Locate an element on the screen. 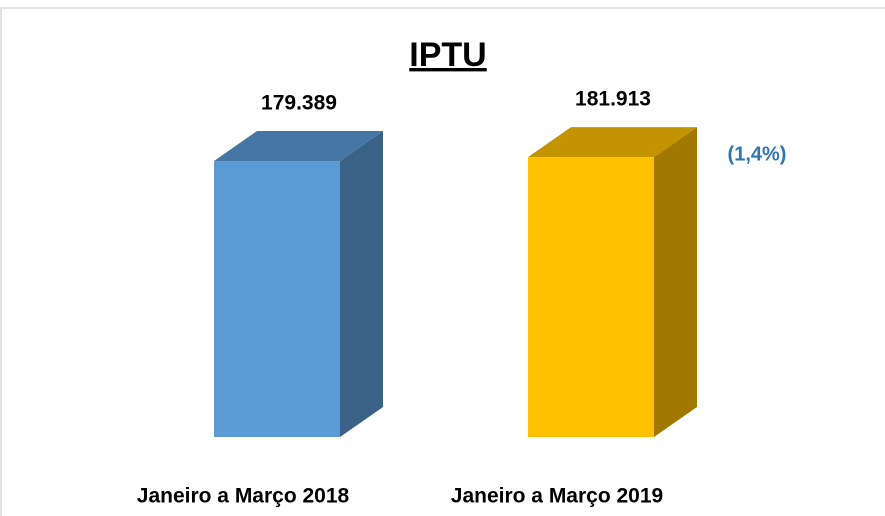  value-label: 181.913 is located at coordinates (613, 99).